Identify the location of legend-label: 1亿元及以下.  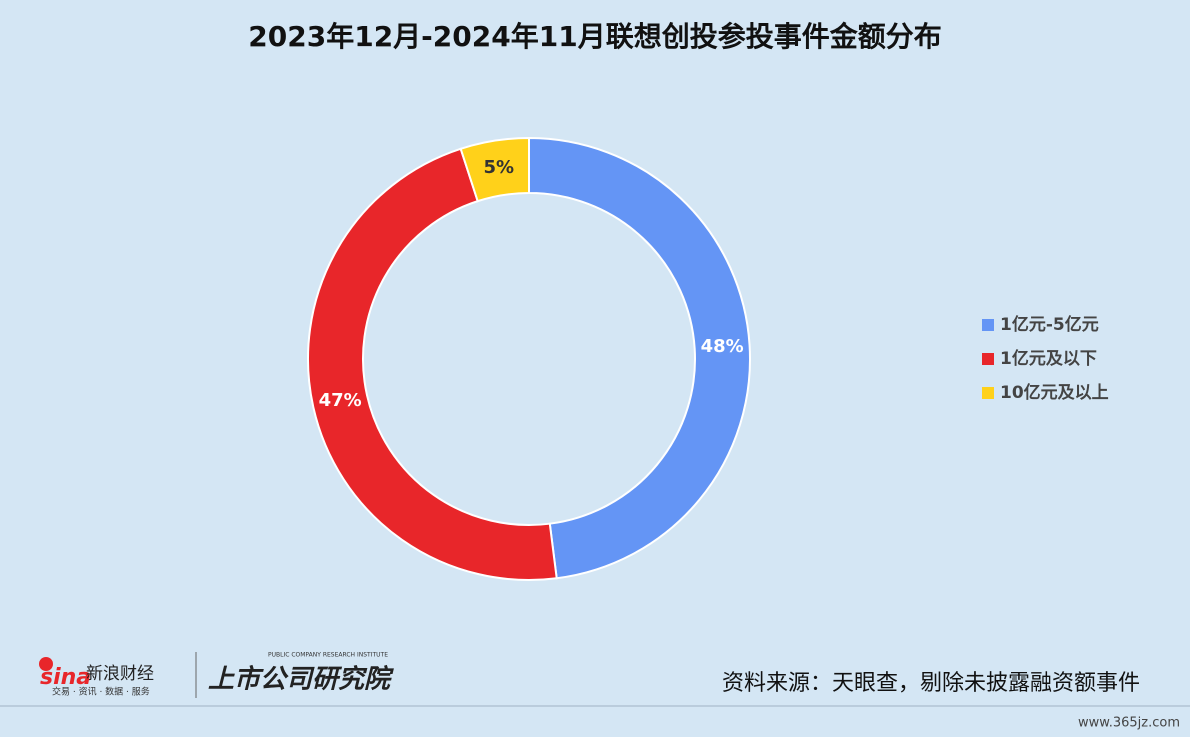
(1048, 358).